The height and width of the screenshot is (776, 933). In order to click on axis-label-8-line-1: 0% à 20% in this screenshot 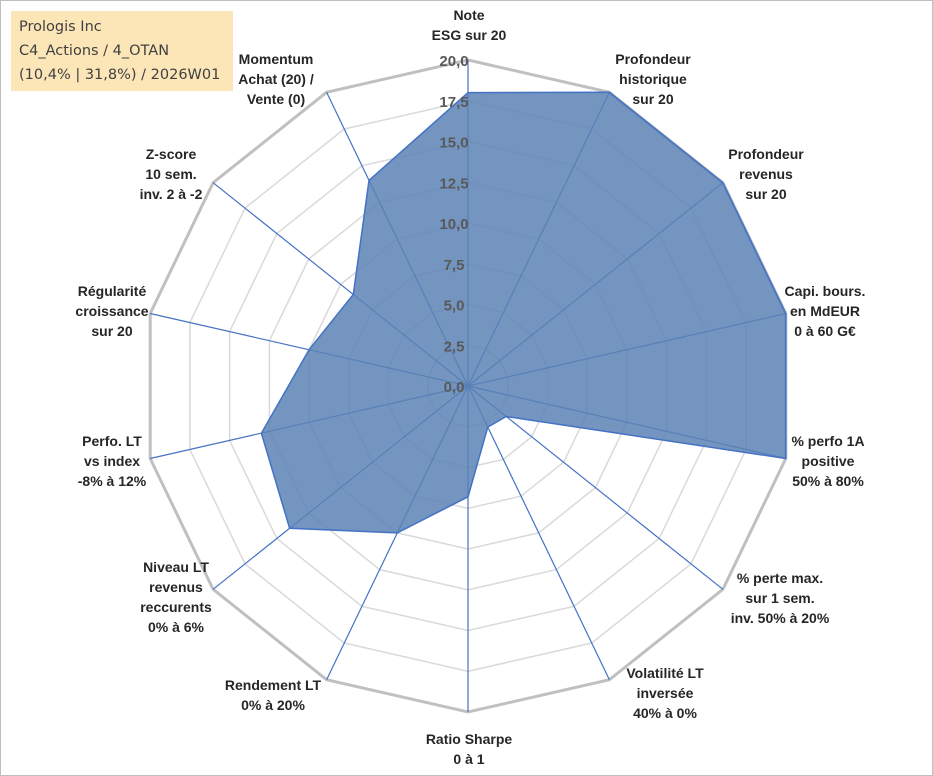, I will do `click(273, 705)`.